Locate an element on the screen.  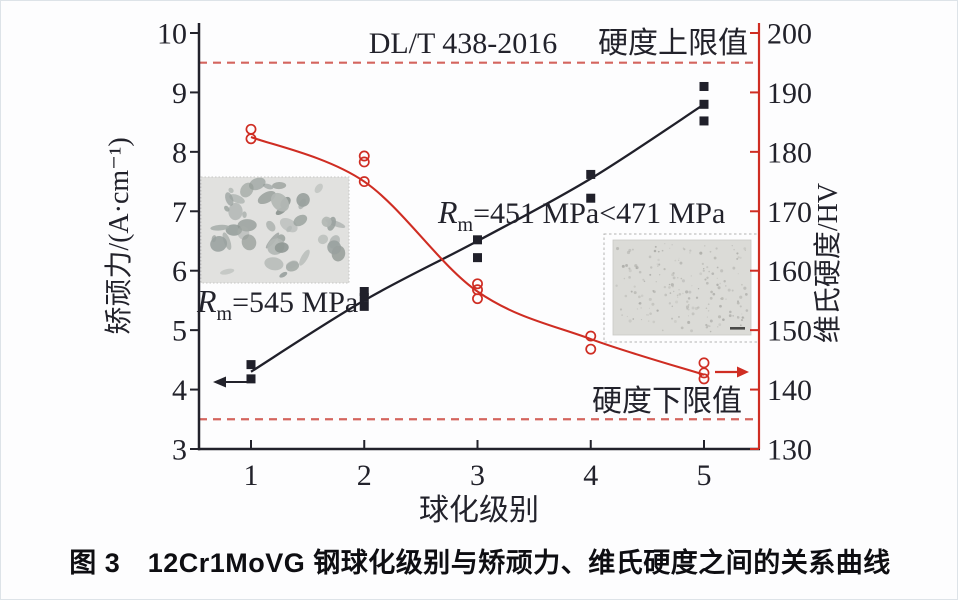
figure-caption: 图 3 12Cr1MoVG 钢球化级别与矫顽力、维氏硬度之间的关系曲线 is located at coordinates (480, 563).